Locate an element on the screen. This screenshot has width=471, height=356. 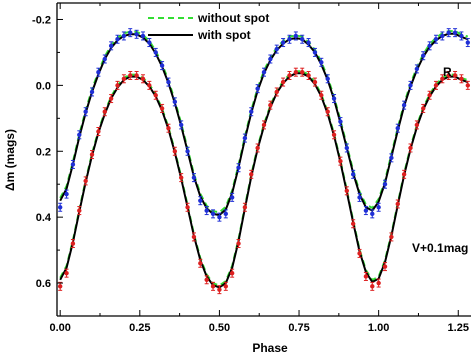
x-axis-label: Phase is located at coordinates (270, 348).